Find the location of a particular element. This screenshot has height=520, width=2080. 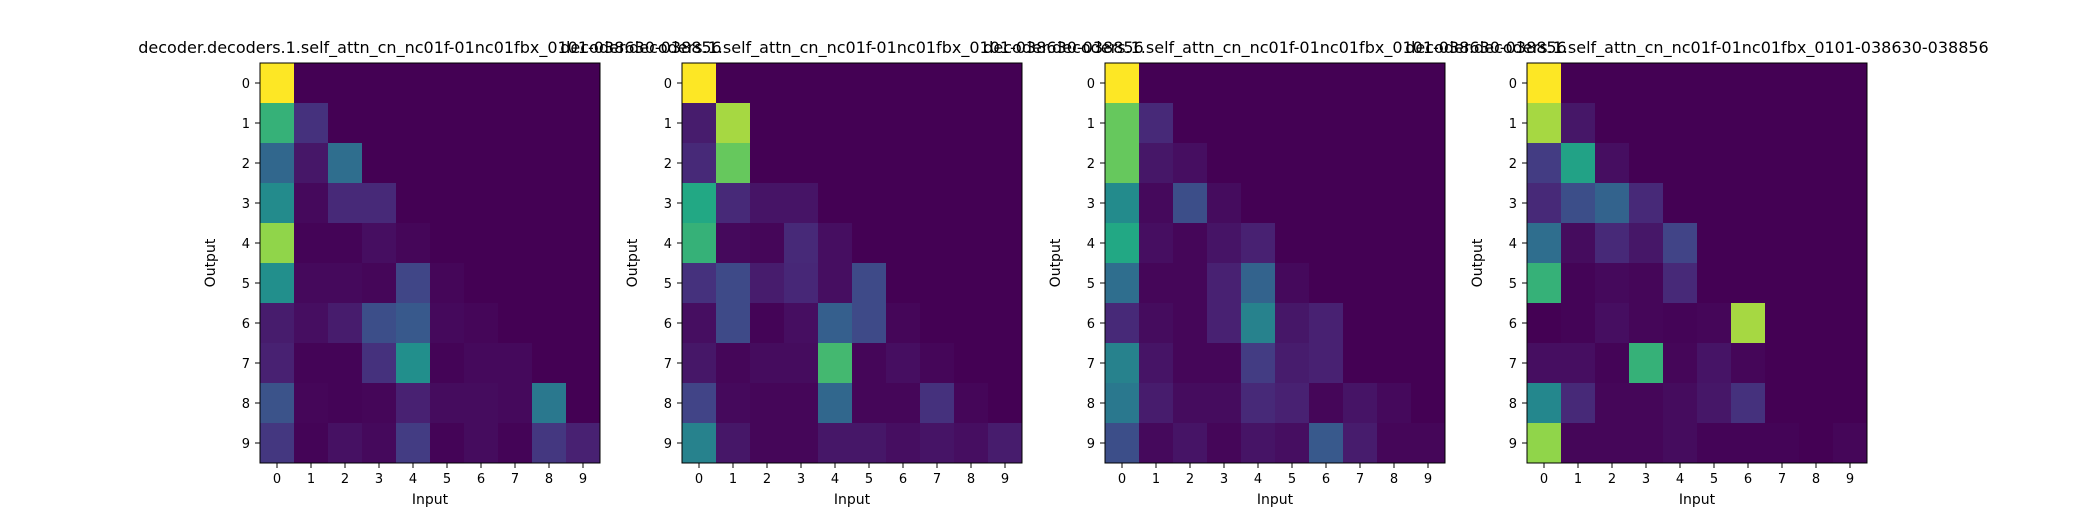

plot-frame is located at coordinates (1275, 263).